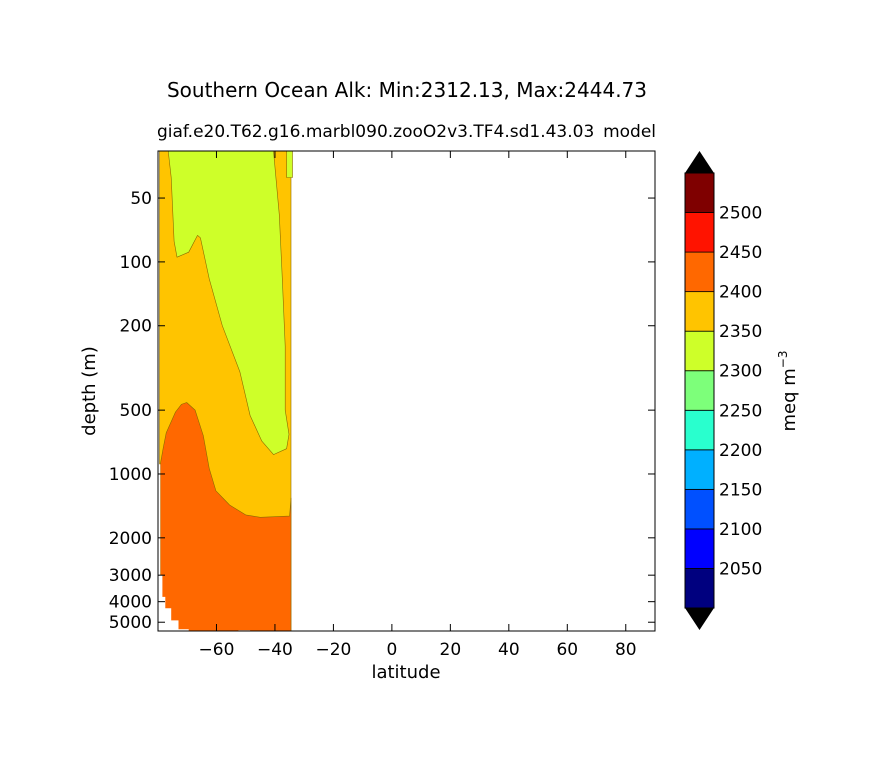 The image size is (879, 761). I want to click on x-tick-label: 20, so click(451, 650).